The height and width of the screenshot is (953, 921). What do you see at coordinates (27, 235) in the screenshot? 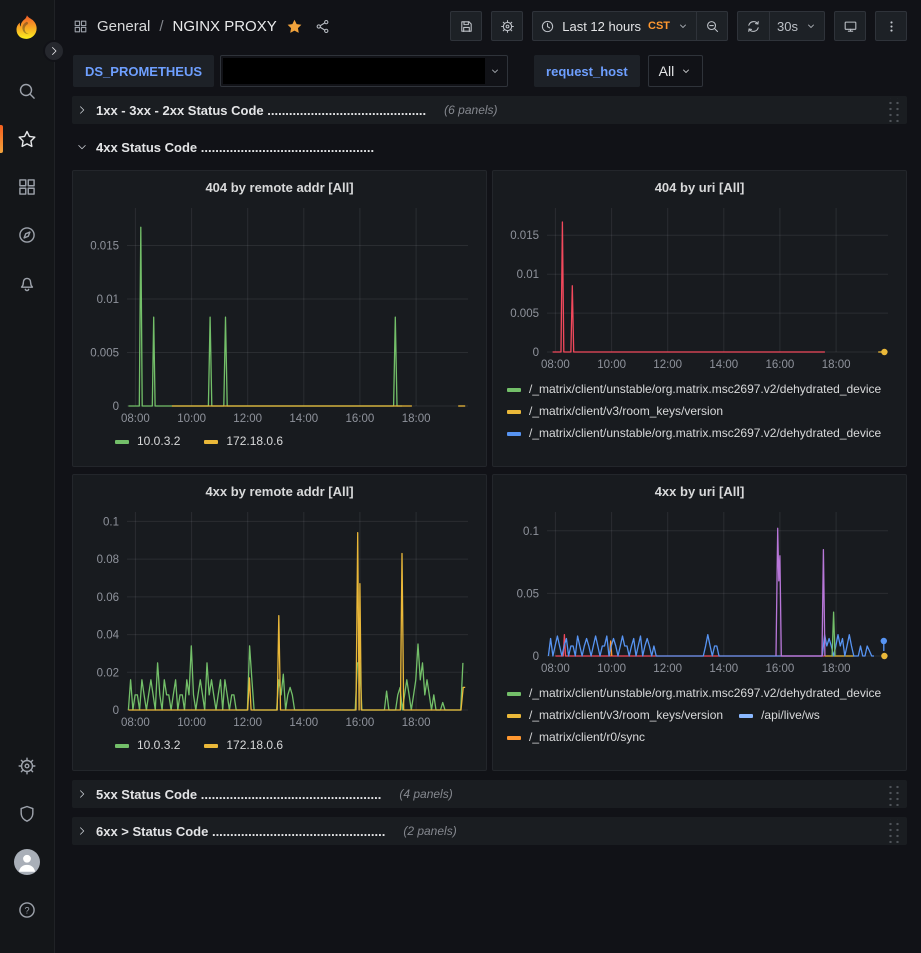
I see `sidebar-item-explore` at bounding box center [27, 235].